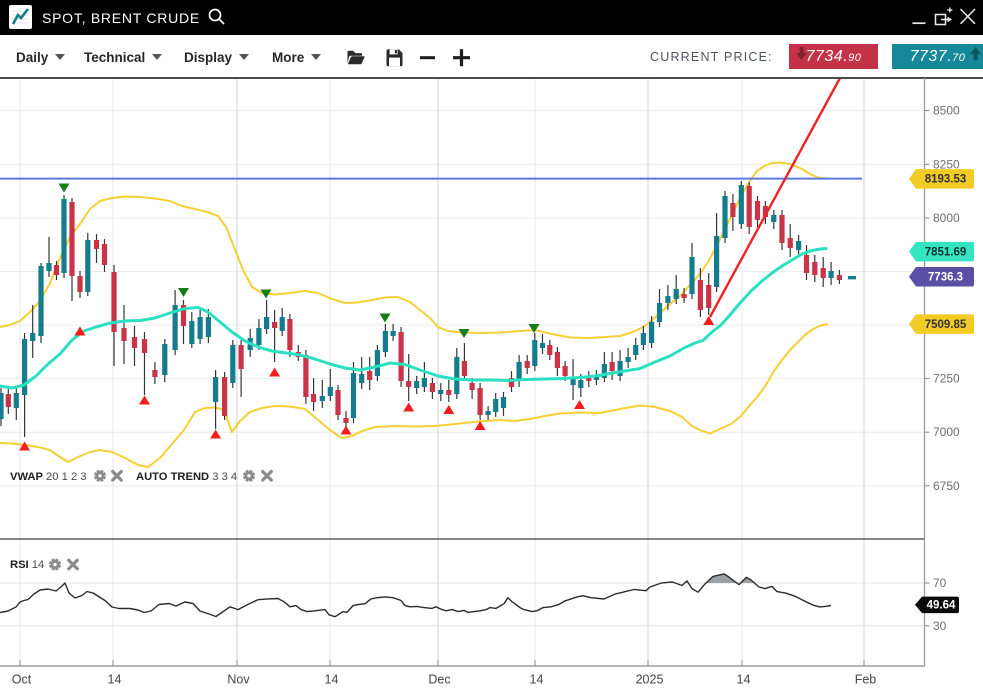 The width and height of the screenshot is (983, 689). Describe the element at coordinates (946, 252) in the screenshot. I see `svg-text: 7851.69` at that location.